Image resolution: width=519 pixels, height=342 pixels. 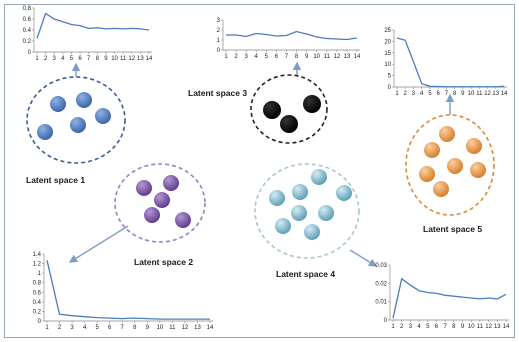 I want to click on y-tick-label: 0.4, so click(x=37, y=303).